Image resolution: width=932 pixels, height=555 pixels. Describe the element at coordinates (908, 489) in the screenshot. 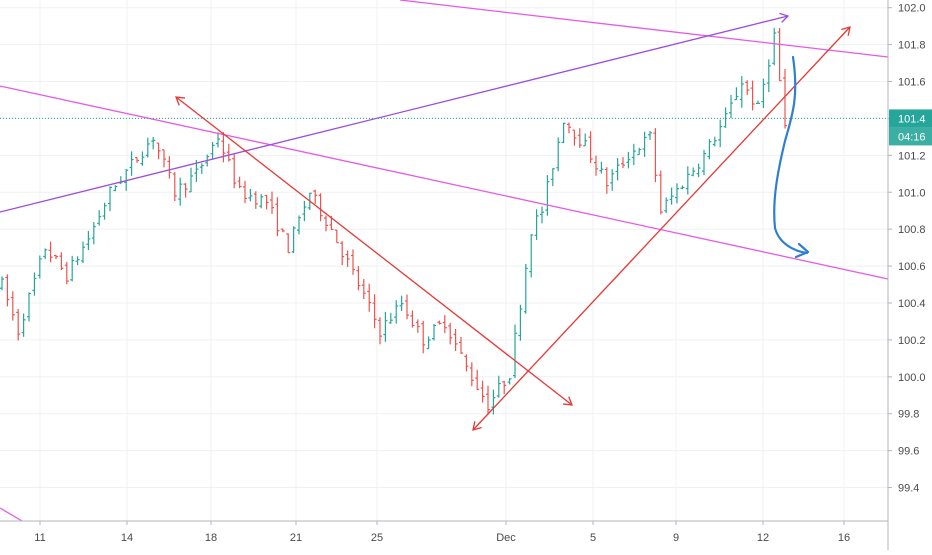

I see `y-tick-label: 99.4` at that location.